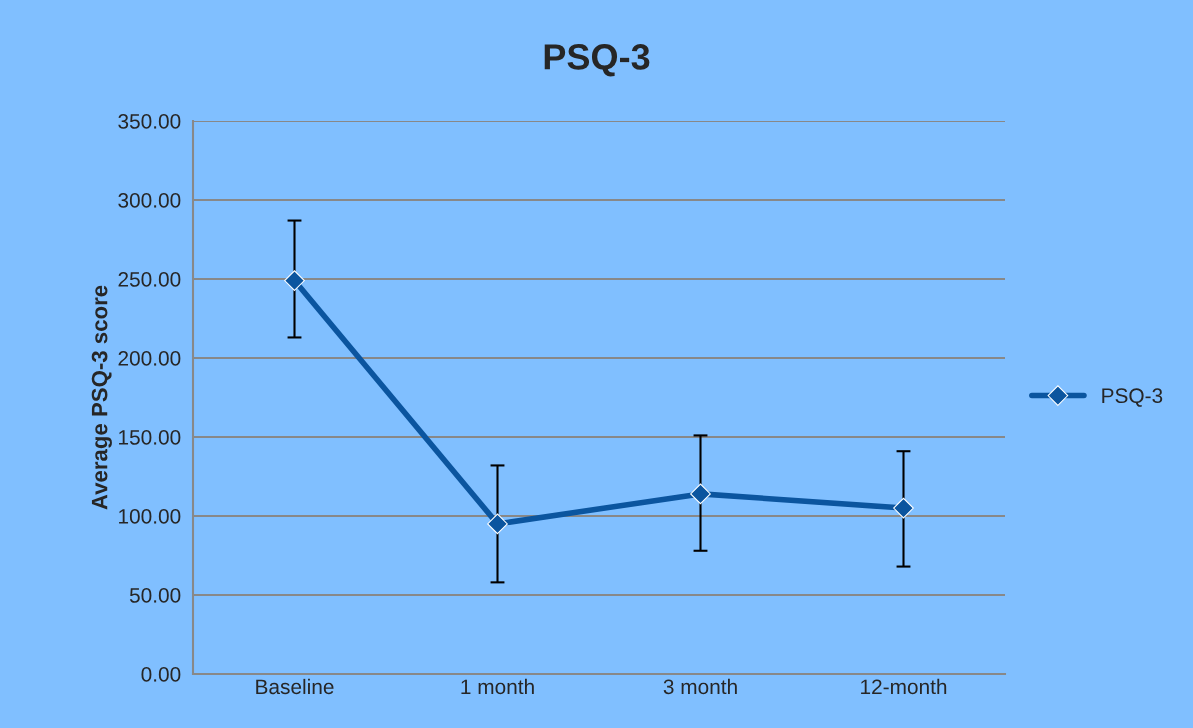  Describe the element at coordinates (150, 516) in the screenshot. I see `y-tick-label: 100.00` at that location.